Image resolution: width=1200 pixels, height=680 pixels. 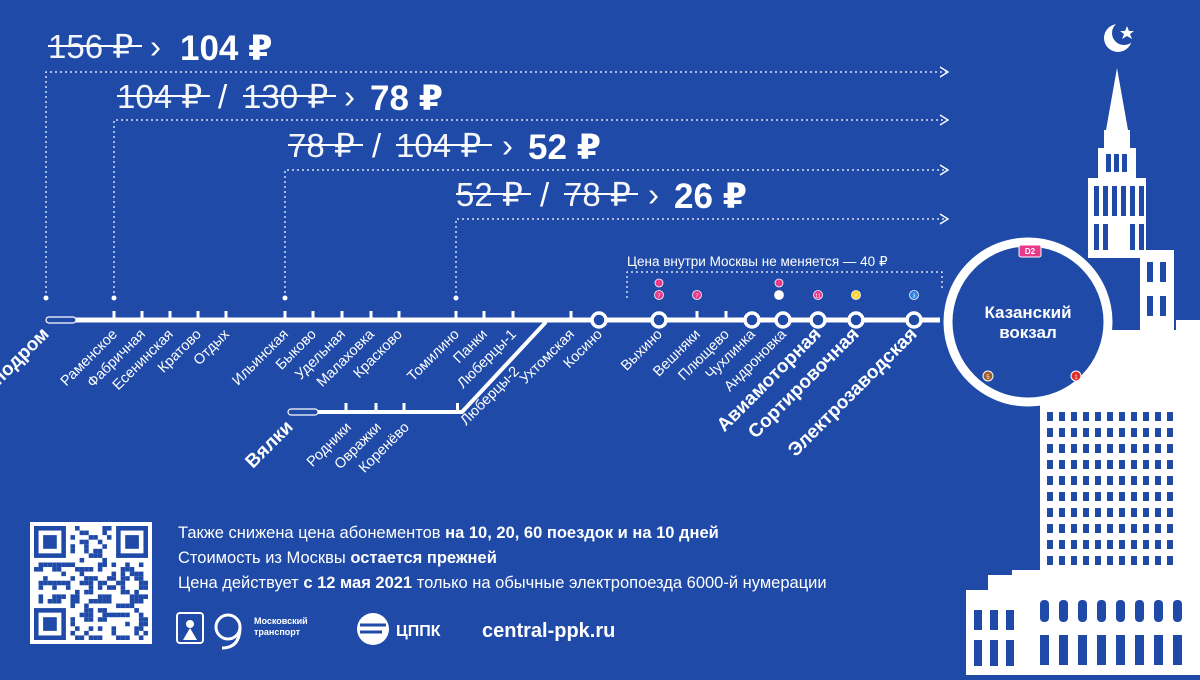 What do you see at coordinates (226, 48) in the screenshot?
I see `fare-new-price: 104 ₽` at bounding box center [226, 48].